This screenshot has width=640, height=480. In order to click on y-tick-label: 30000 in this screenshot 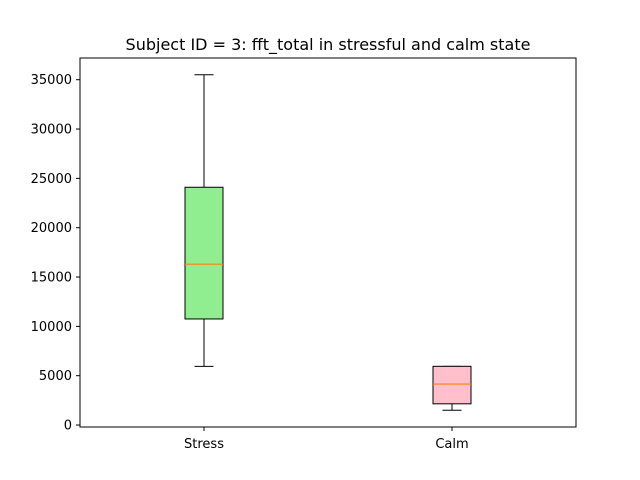, I will do `click(51, 130)`.